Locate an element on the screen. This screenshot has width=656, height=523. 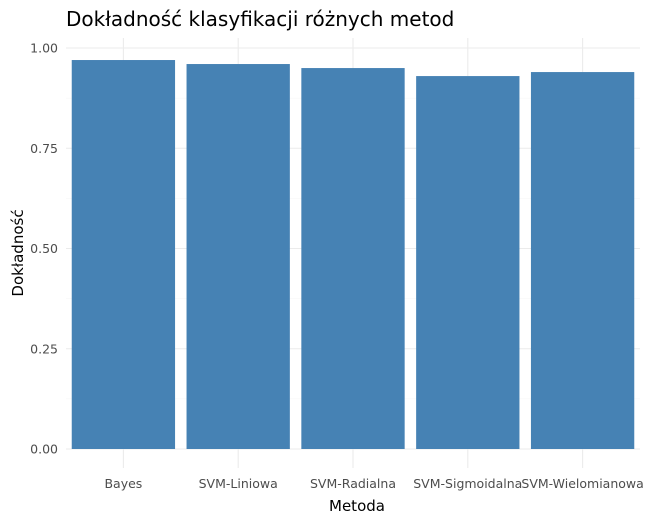
y-tick-labels: 0.00 0.25 0.50 0.75 1.00 is located at coordinates (44, 249).